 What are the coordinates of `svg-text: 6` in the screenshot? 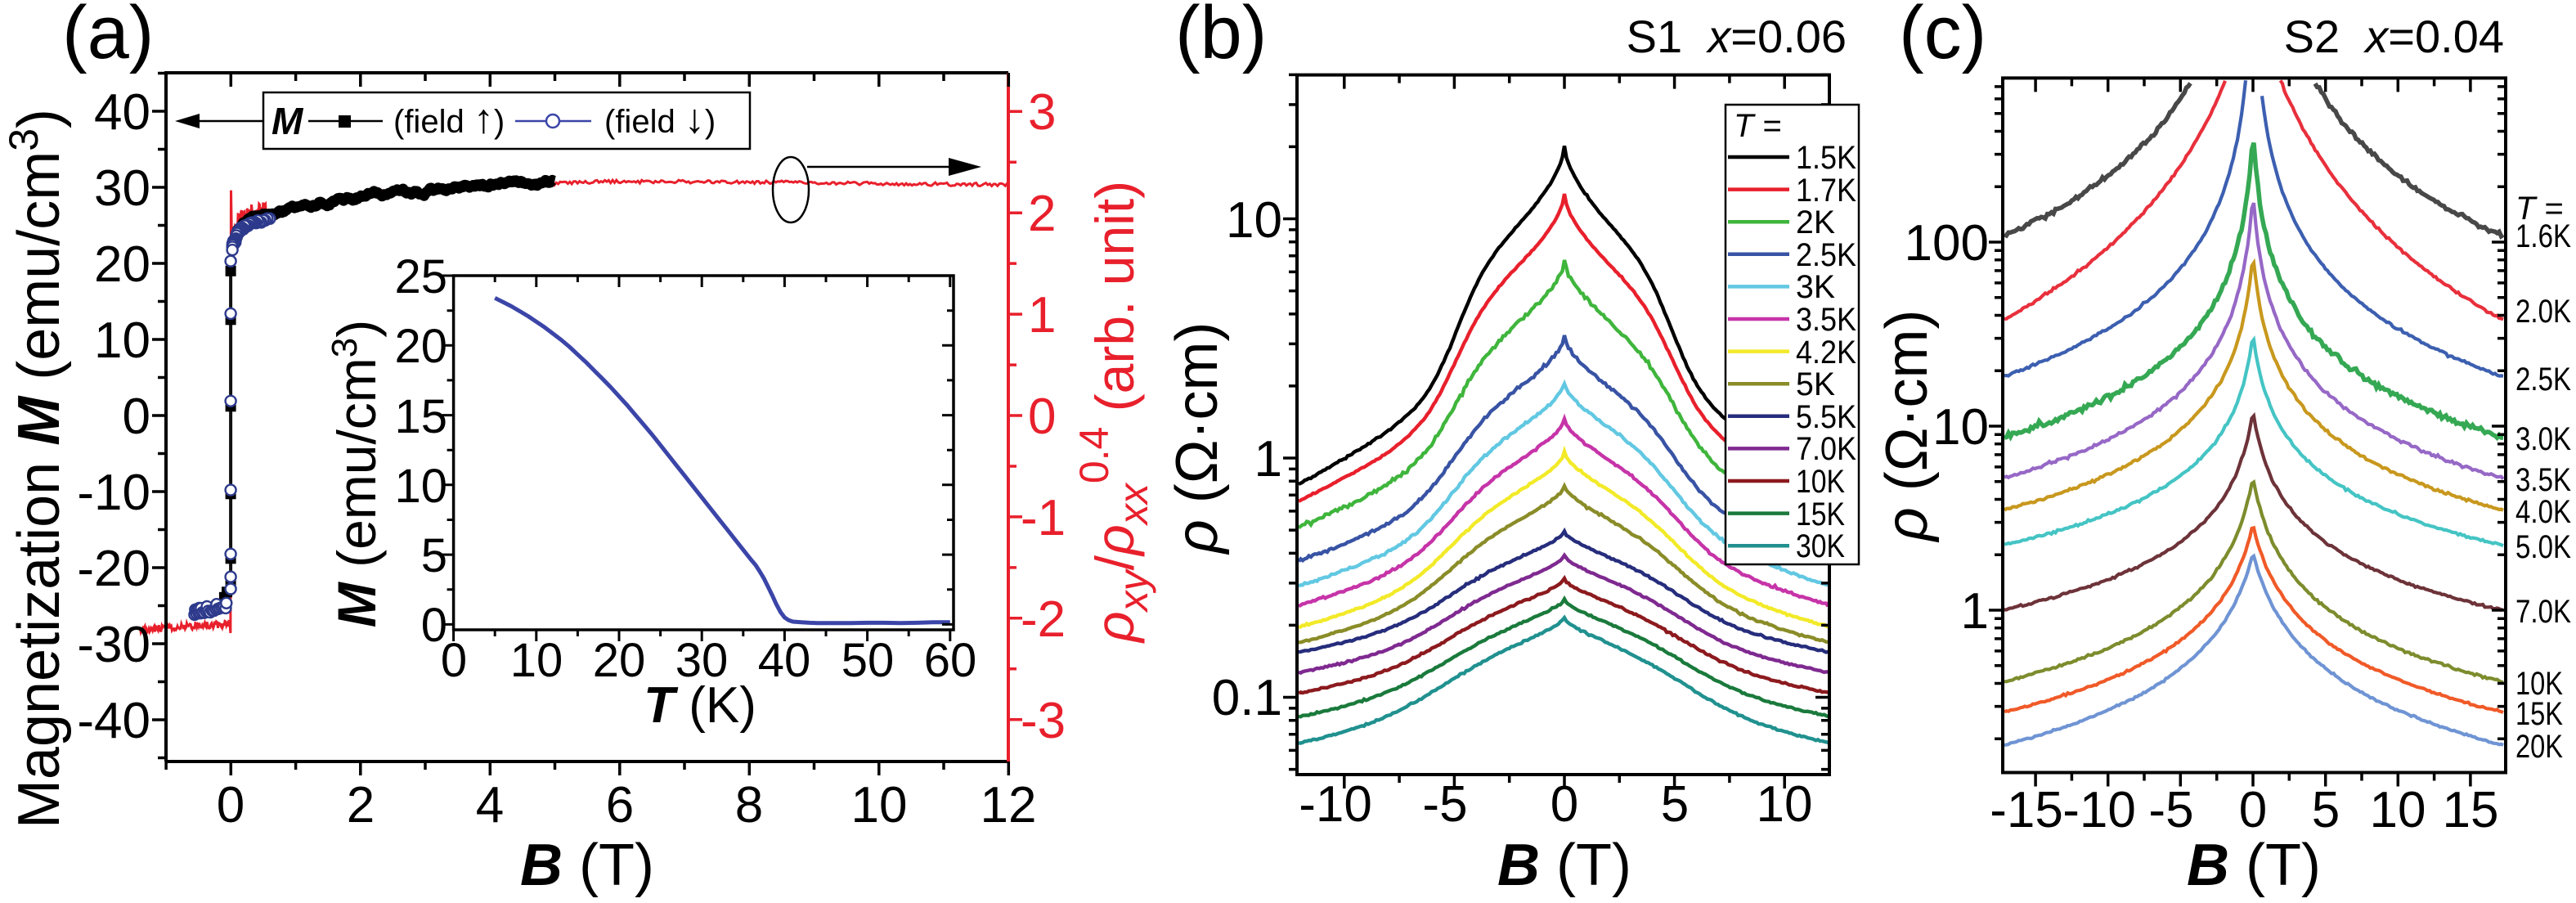 It's located at (620, 805).